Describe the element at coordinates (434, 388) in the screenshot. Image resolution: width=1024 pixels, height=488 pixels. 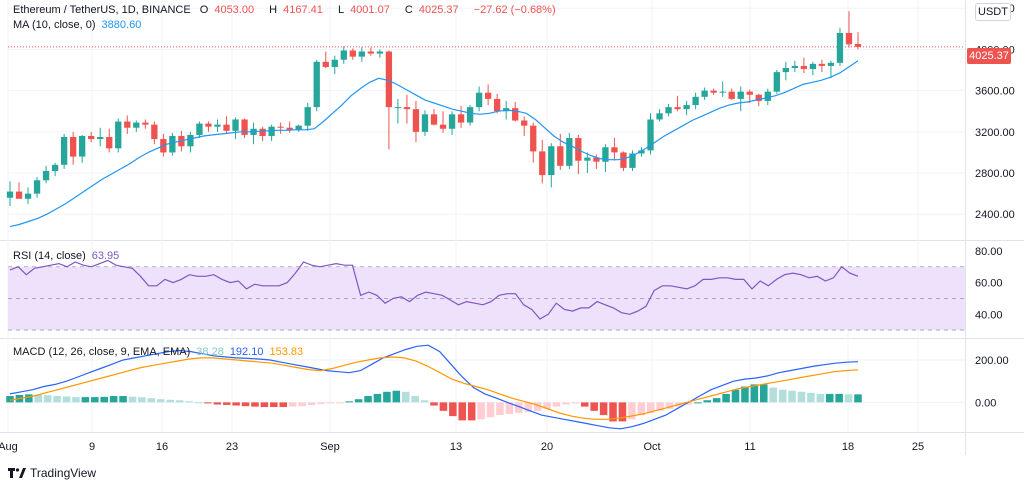
I see `signal-line` at that location.